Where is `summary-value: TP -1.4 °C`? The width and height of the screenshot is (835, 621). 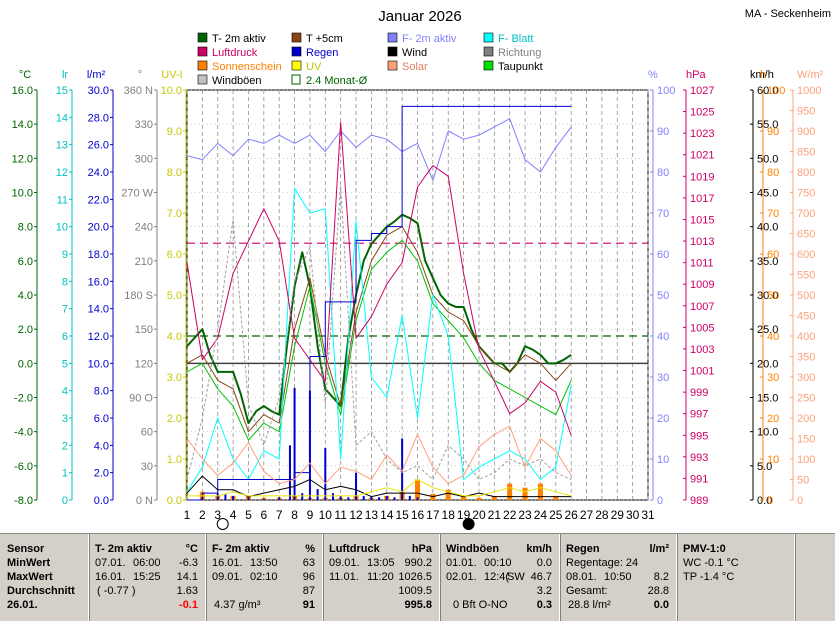
summary-value: TP -1.4 °C is located at coordinates (709, 577).